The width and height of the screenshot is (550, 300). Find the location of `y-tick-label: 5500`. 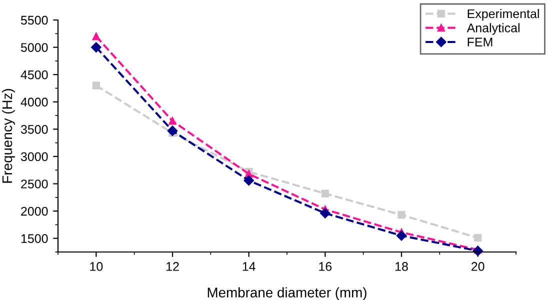

y-tick-label: 5500 is located at coordinates (34, 20).